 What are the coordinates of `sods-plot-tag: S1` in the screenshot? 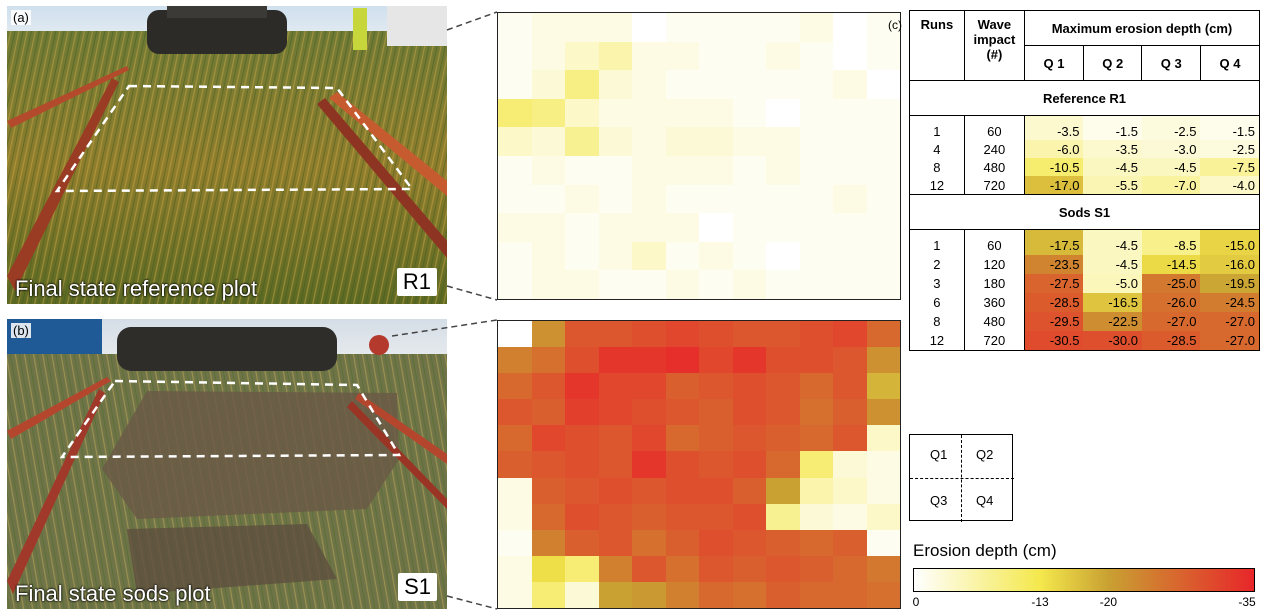 It's located at (417, 587).